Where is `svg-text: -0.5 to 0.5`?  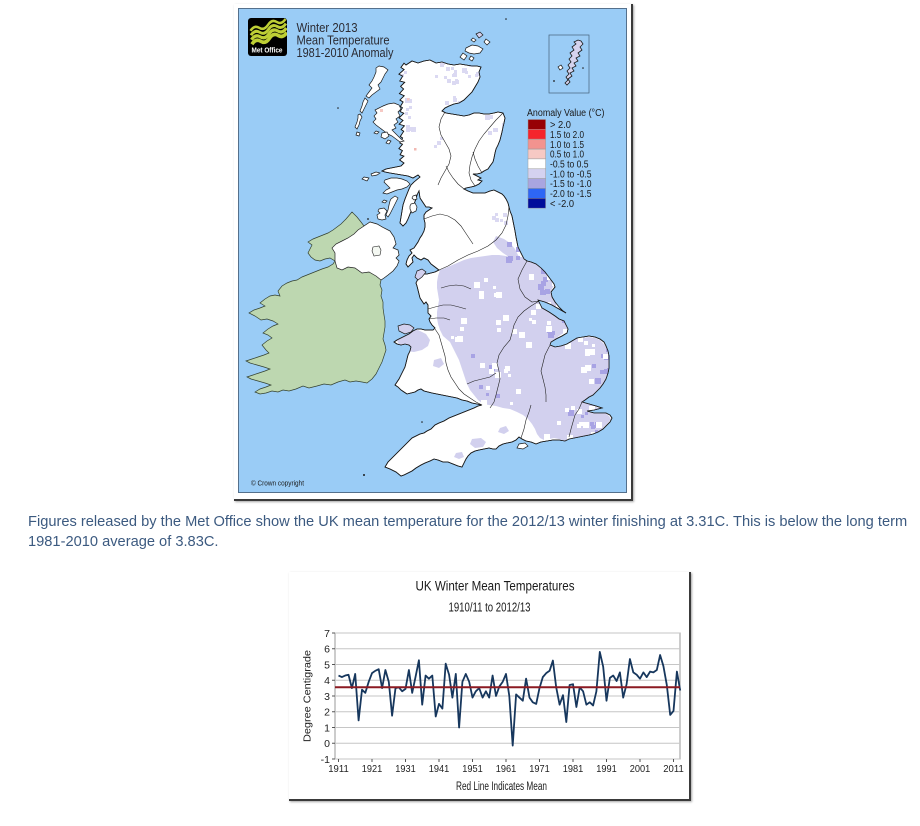
svg-text: -0.5 to 0.5 is located at coordinates (569, 165).